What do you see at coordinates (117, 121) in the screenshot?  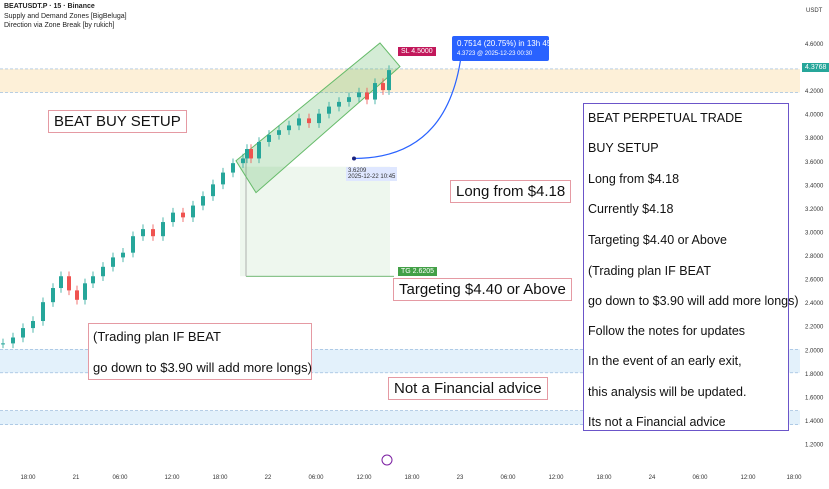 I see `beat-buy-setup-label: BEAT BUY SETUP` at bounding box center [117, 121].